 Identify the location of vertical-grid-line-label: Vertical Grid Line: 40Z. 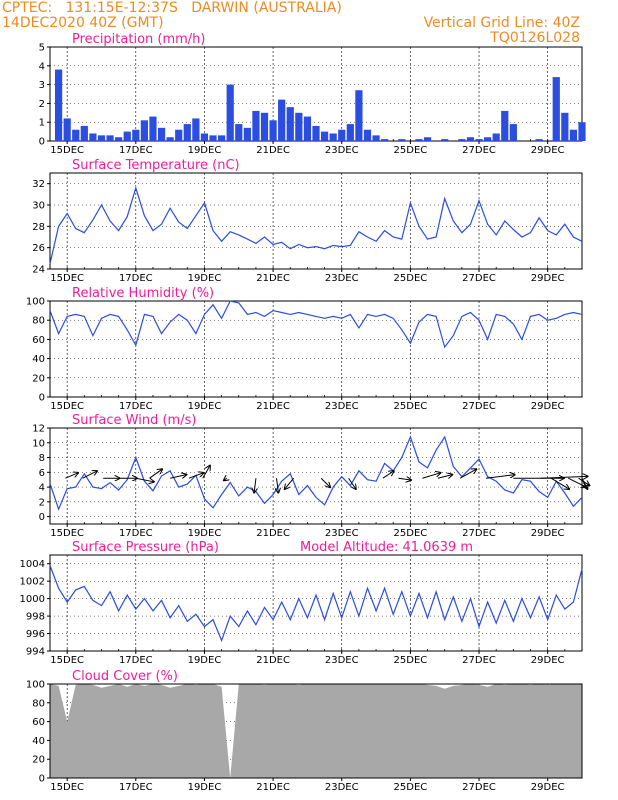
(501, 23).